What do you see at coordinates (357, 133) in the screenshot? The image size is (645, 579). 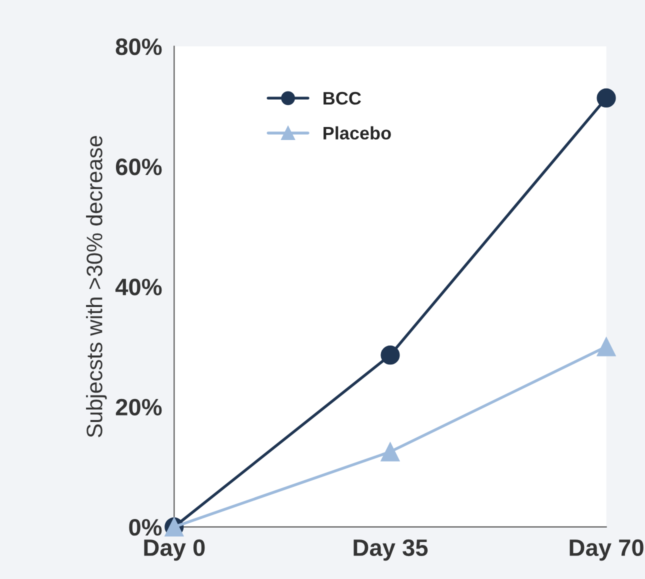 I see `legend-label: Placebo` at bounding box center [357, 133].